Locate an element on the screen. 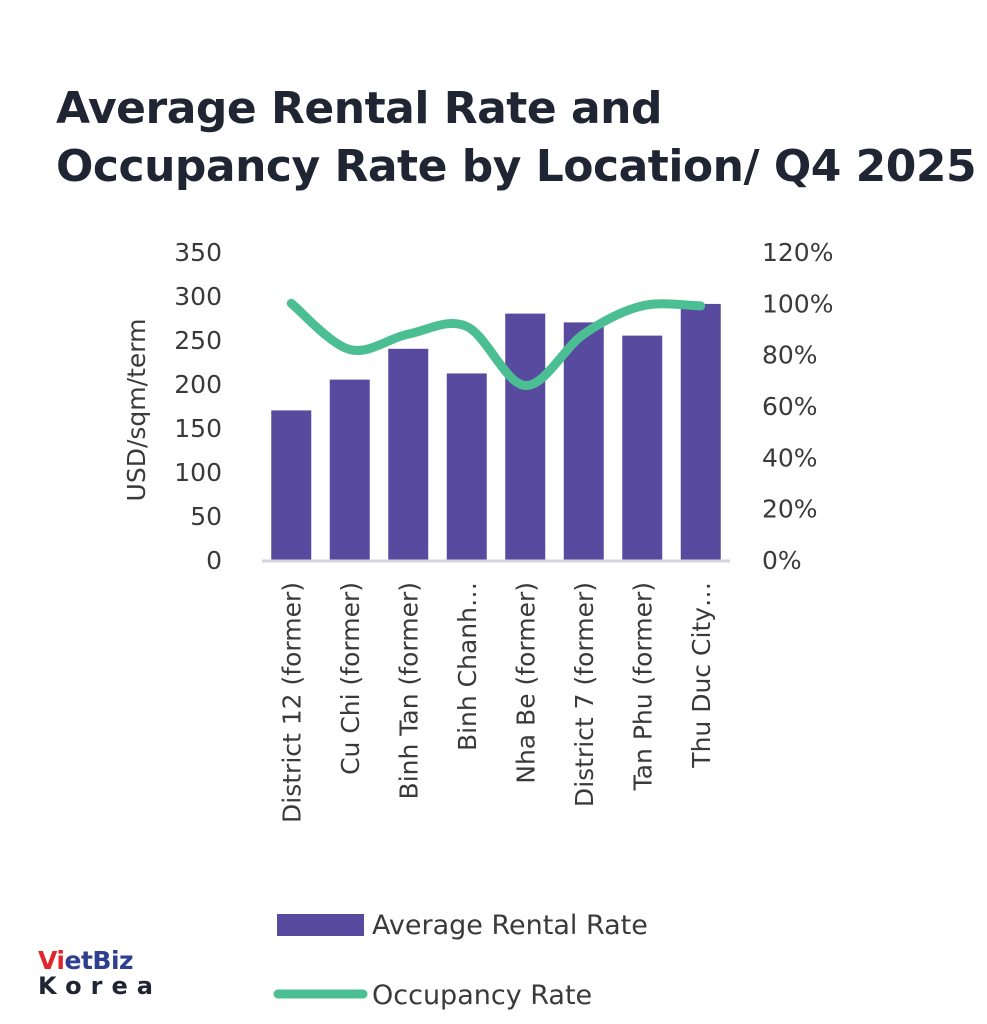 The width and height of the screenshot is (987, 1024). y-tick-label: 50 is located at coordinates (206, 516).